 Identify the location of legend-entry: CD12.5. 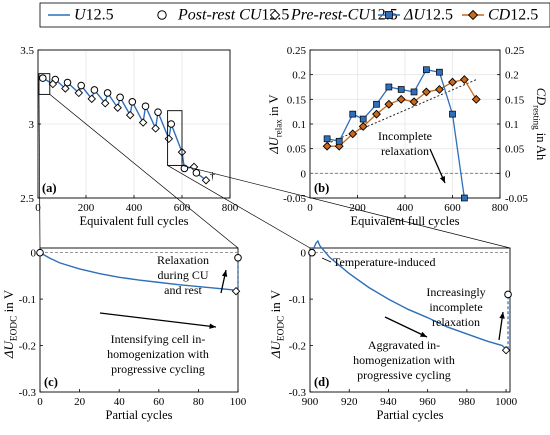
(500, 15).